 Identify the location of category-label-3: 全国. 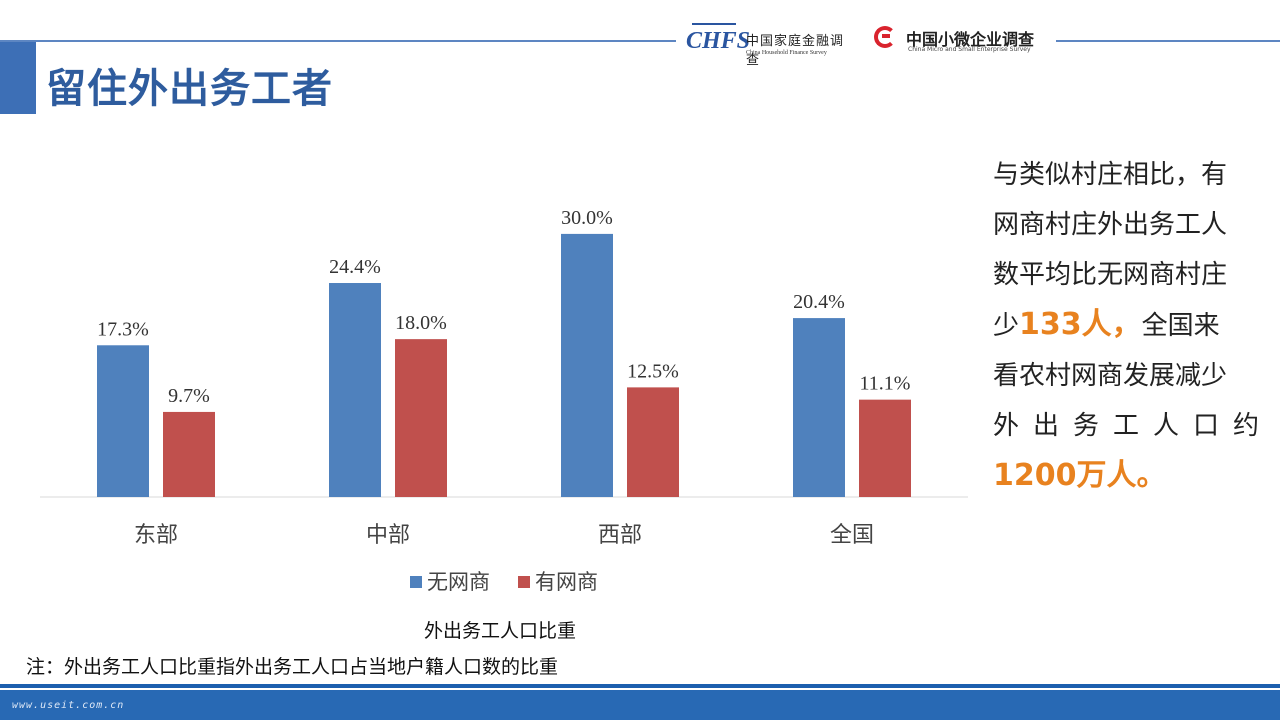
(852, 535).